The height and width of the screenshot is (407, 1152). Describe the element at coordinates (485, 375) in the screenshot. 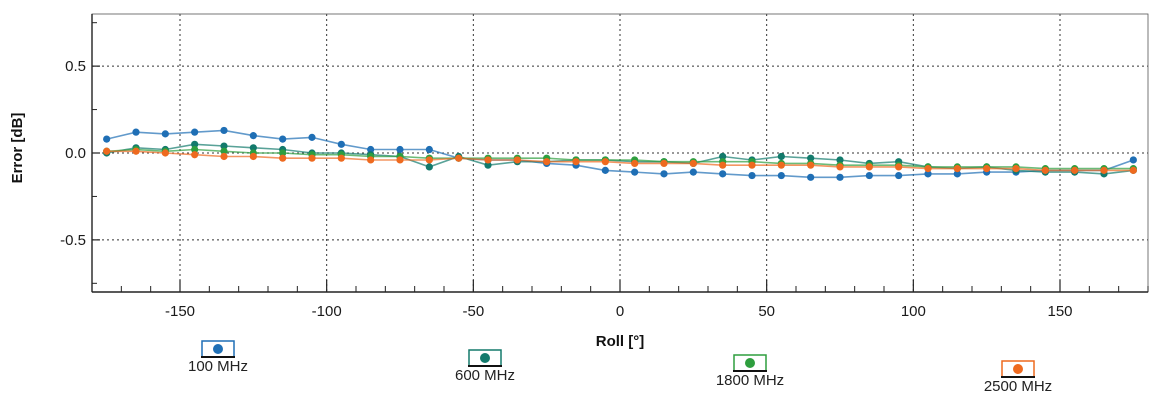

I see `legend-label-600-mhz: 600 MHz` at that location.